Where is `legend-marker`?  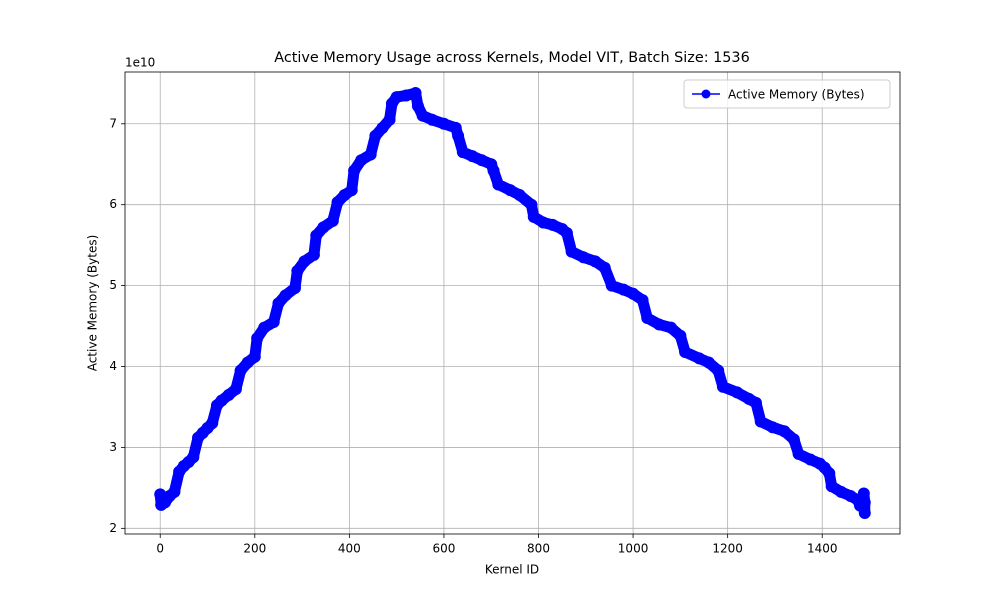
legend-marker is located at coordinates (706, 94).